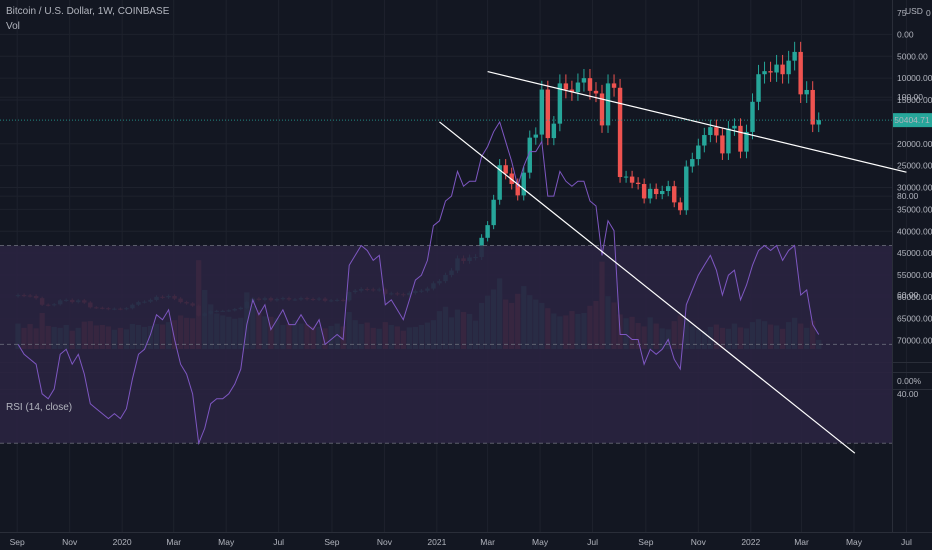 The image size is (932, 550). I want to click on price-tick-label: 5000.00, so click(912, 56).